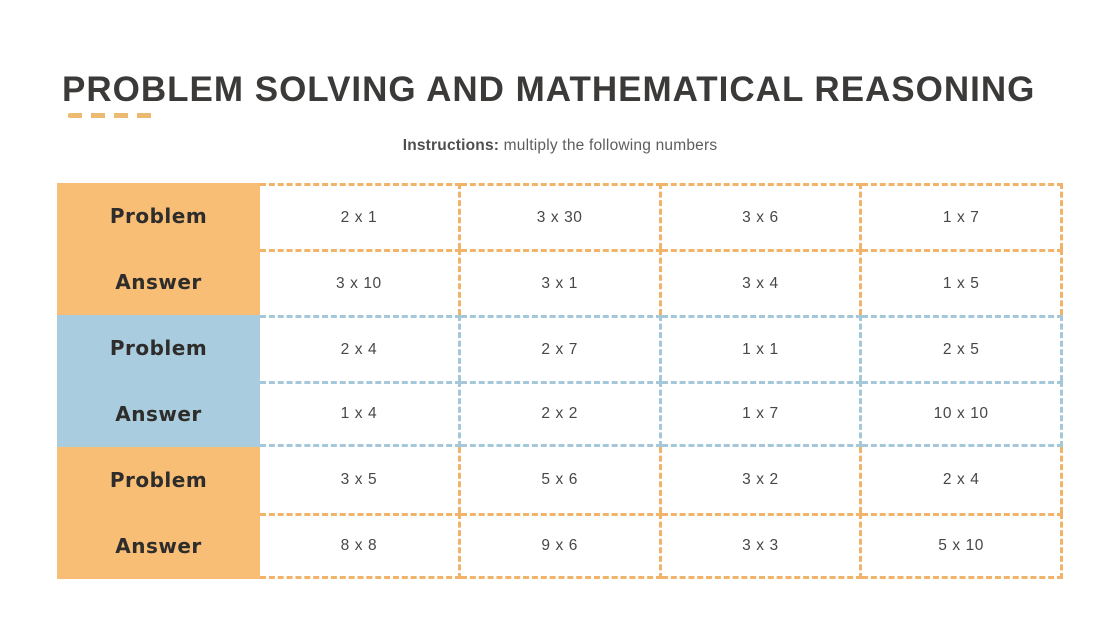 The image size is (1120, 630). What do you see at coordinates (561, 546) in the screenshot?
I see `answer-cell: 9 x 6` at bounding box center [561, 546].